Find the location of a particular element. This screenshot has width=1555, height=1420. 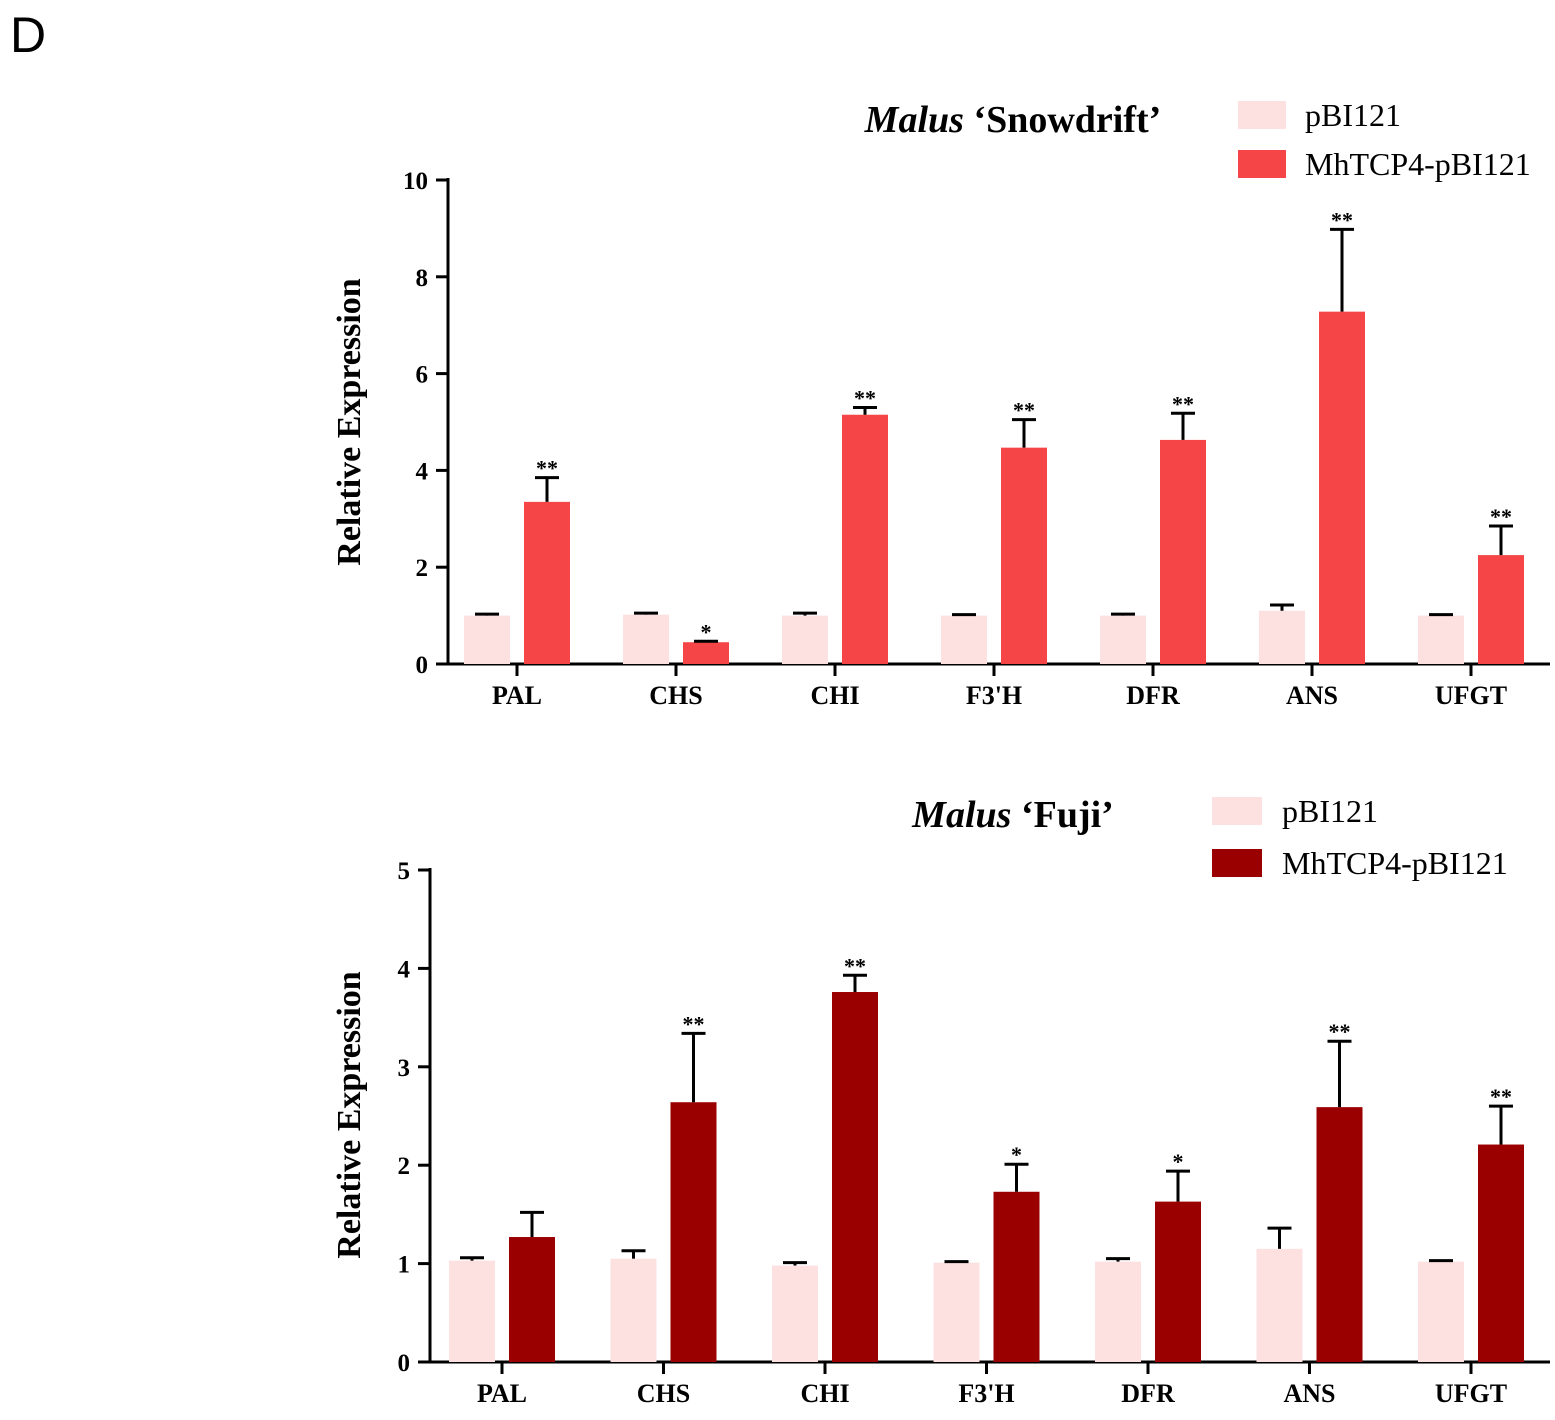

chart-title: Malus ‘Snowdrift’ is located at coordinates (1013, 120).